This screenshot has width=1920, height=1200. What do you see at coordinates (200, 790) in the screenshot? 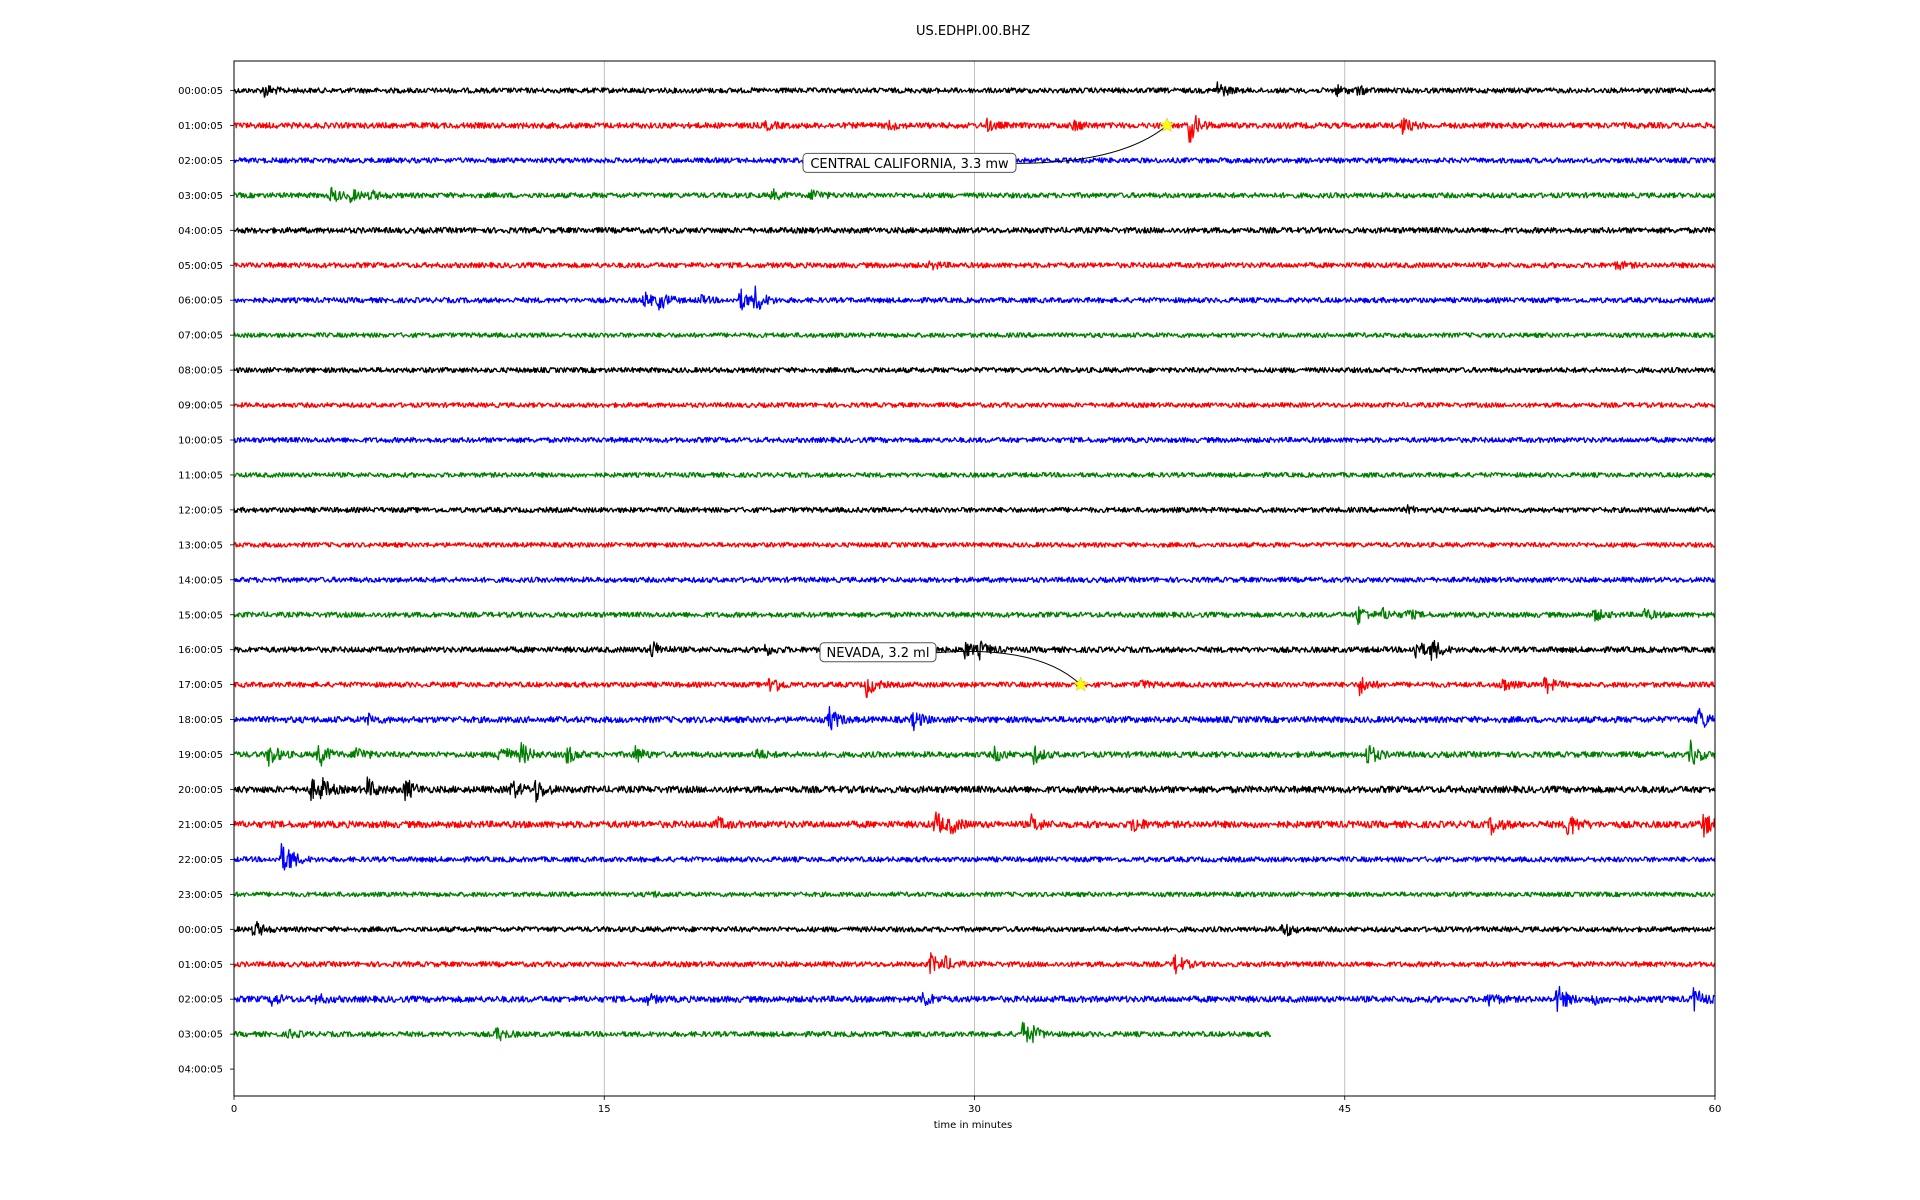
I see `y-tick-label: 20:00:05` at bounding box center [200, 790].